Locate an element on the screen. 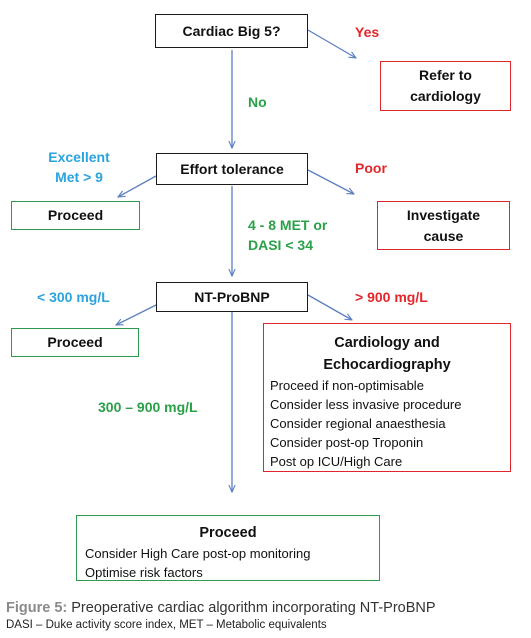 The width and height of the screenshot is (531, 638). cardiology-echo-title-2: Echocardiography is located at coordinates (387, 365).